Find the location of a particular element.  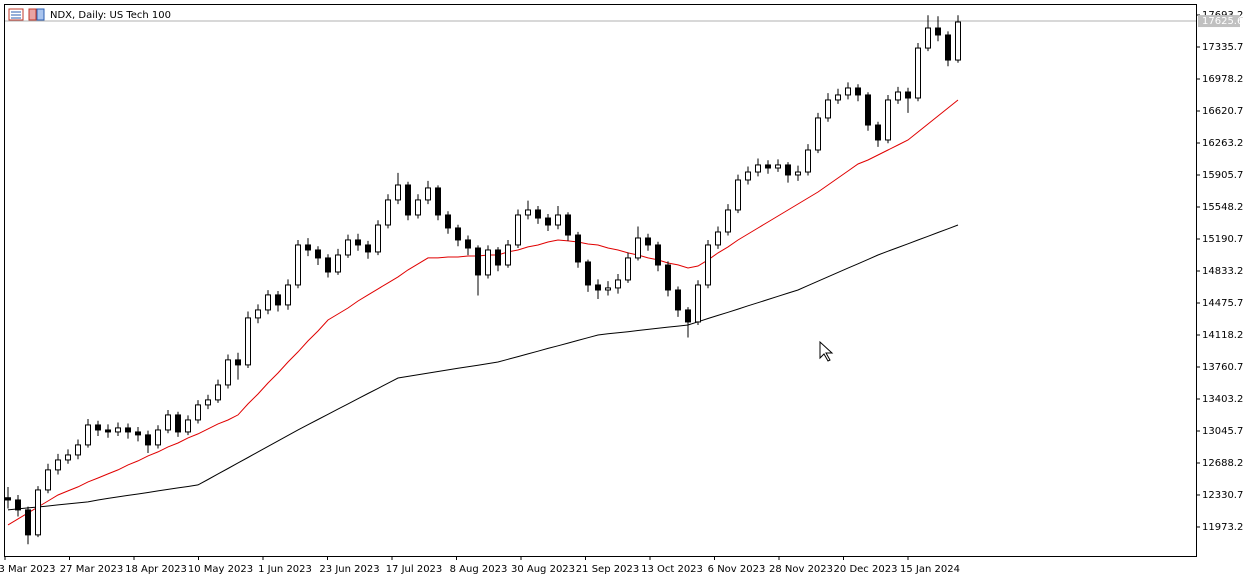

y-tick-label: 15905.7 is located at coordinates (1222, 175).